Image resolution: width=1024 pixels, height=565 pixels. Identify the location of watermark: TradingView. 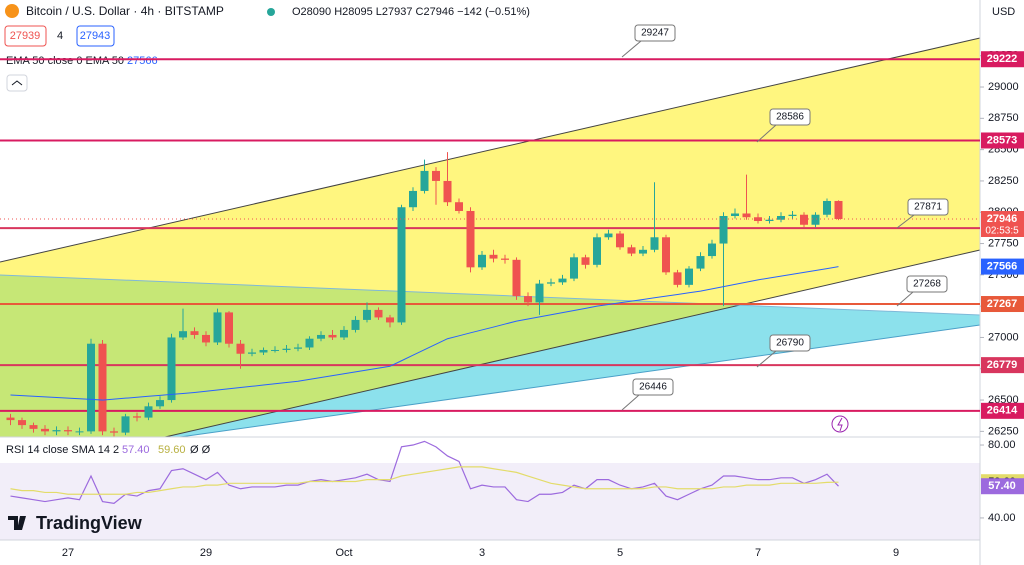
(89, 523).